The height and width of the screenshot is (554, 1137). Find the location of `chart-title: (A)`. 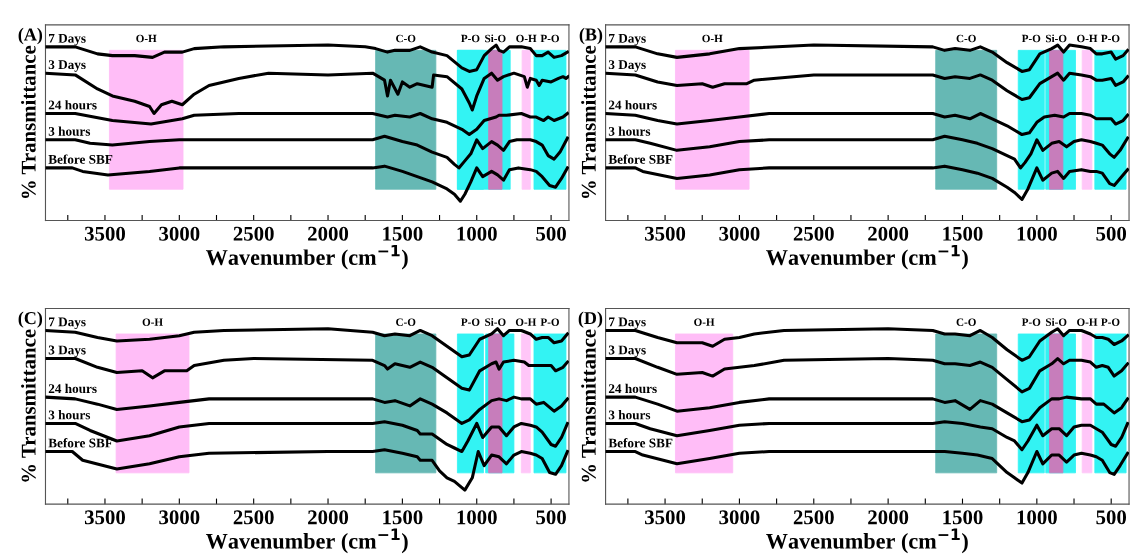

chart-title: (A) is located at coordinates (30, 36).